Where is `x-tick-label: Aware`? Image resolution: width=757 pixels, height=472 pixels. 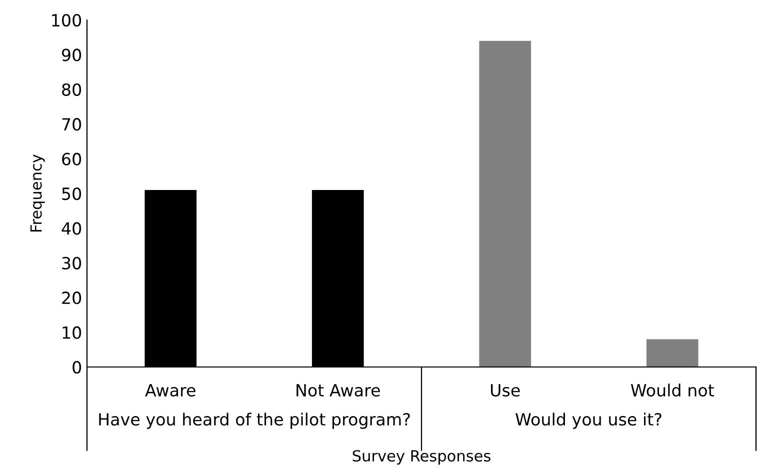
x-tick-label: Aware is located at coordinates (170, 390).